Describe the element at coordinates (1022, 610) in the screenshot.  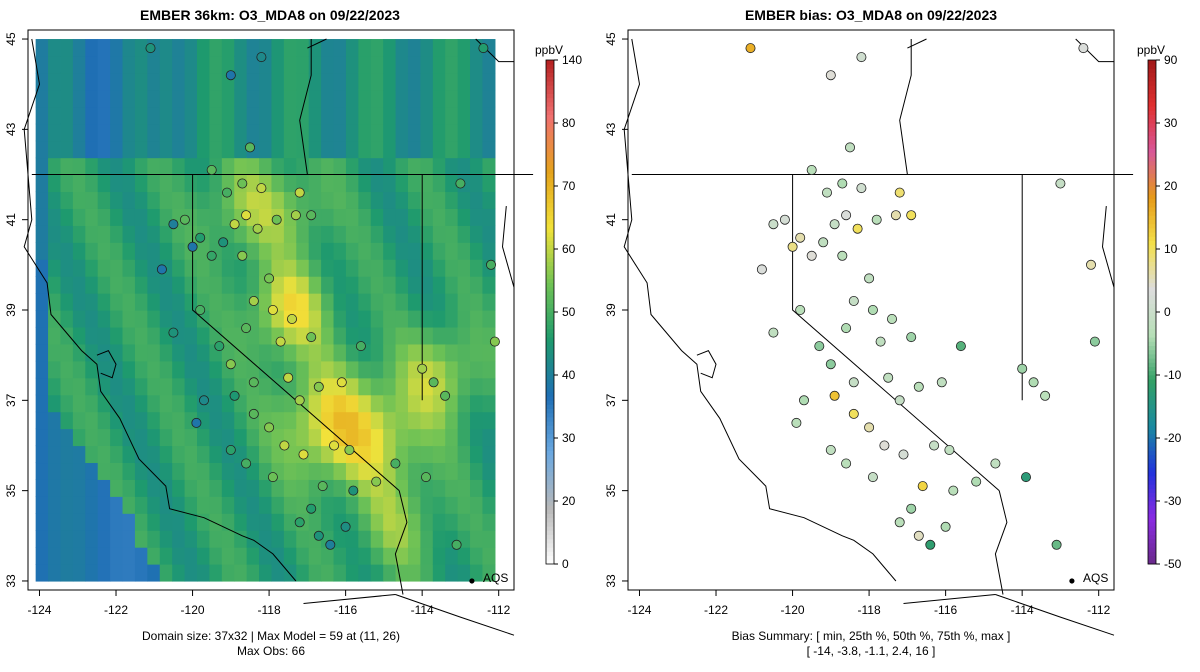
I see `x-tick-label: -114` at that location.